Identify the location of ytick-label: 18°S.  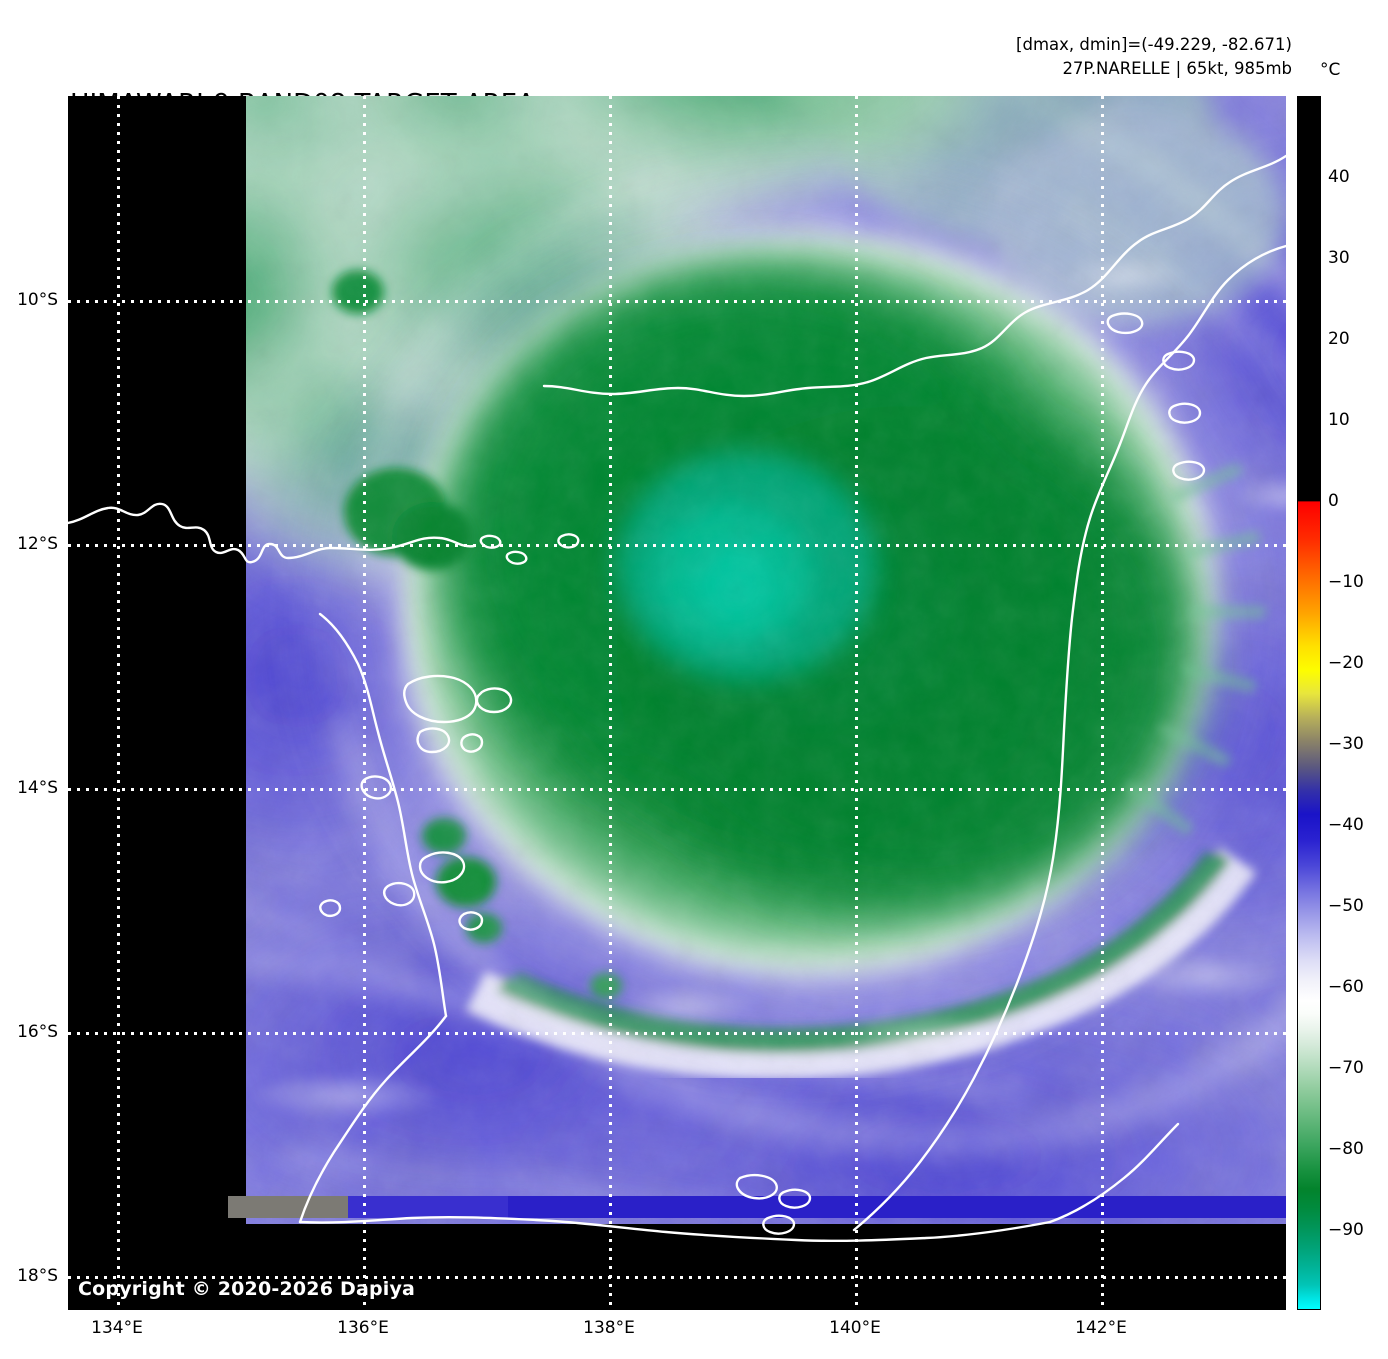
(37, 1276).